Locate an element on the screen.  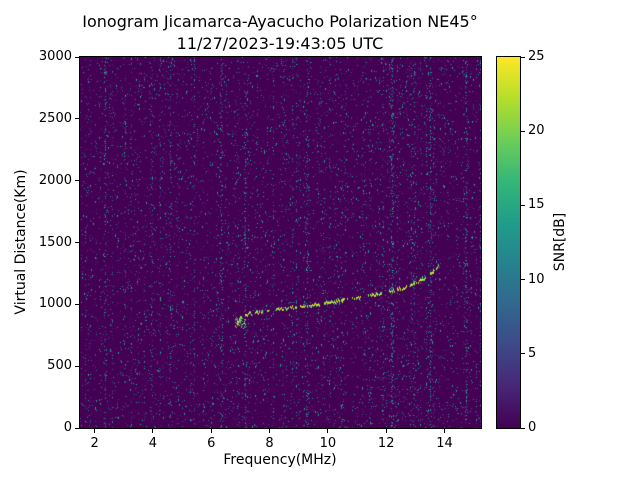
x-tick-label: 8 is located at coordinates (269, 443).